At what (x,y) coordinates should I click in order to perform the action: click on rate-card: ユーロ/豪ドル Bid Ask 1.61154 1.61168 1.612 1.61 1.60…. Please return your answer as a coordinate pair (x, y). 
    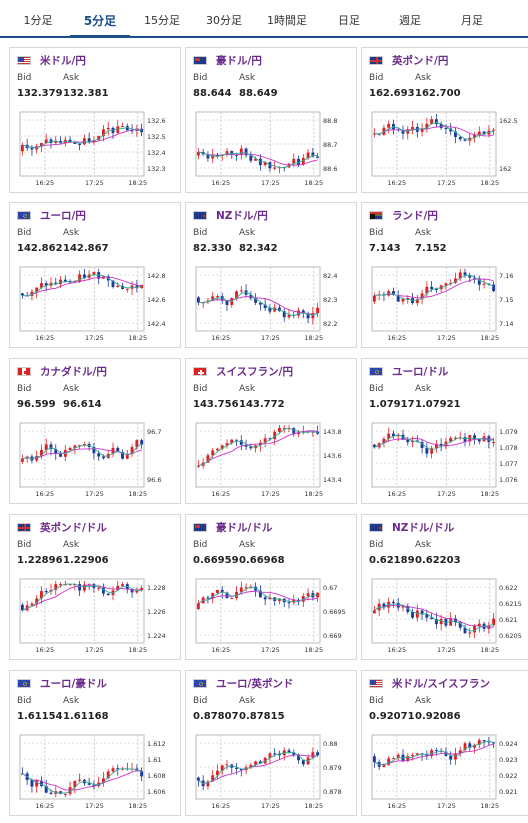
    Looking at the image, I should click on (95, 743).